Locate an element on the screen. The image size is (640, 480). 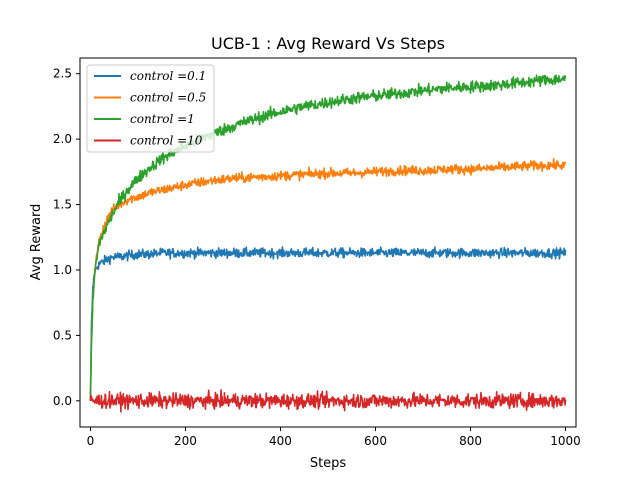
y-axis: 0.0 0.5 1.0 1.5 2.0 2.5 is located at coordinates (66, 237).